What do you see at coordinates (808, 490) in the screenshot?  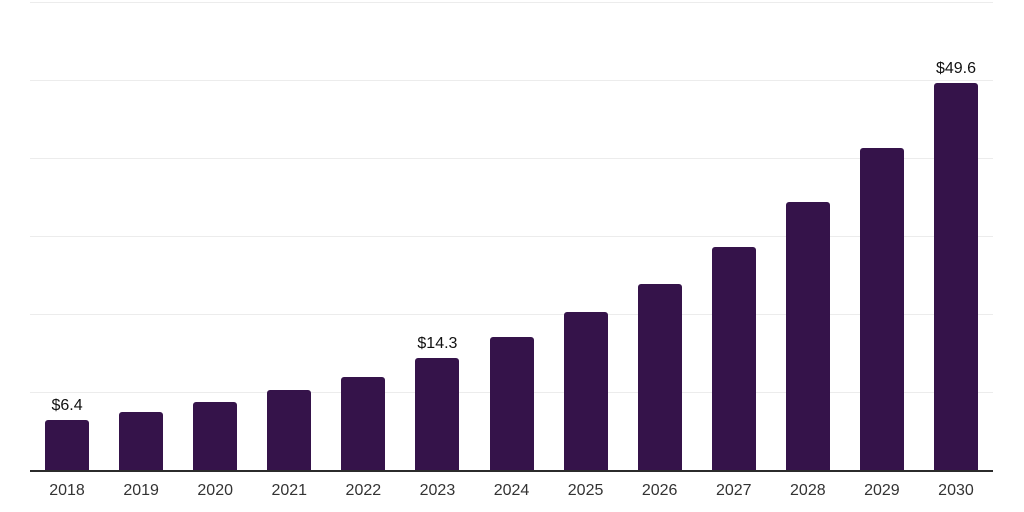 I see `x-axis-tick-label: 2028` at bounding box center [808, 490].